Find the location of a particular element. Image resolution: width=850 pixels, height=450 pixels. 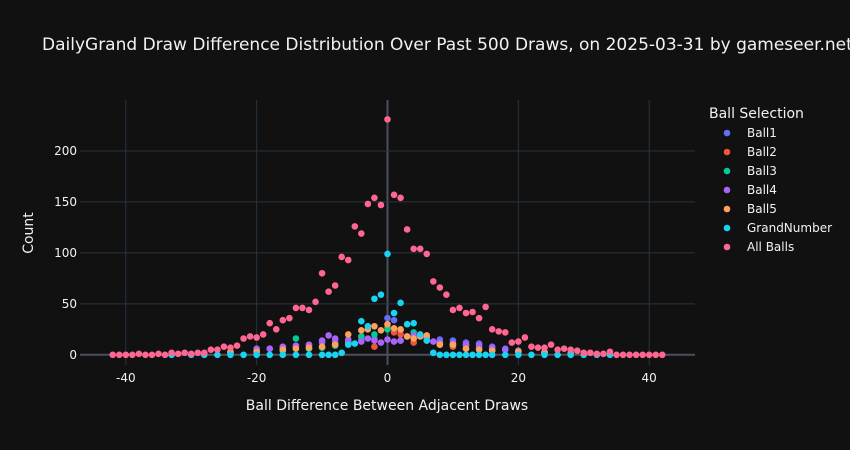

legend-entry: All Balls is located at coordinates (770, 247).